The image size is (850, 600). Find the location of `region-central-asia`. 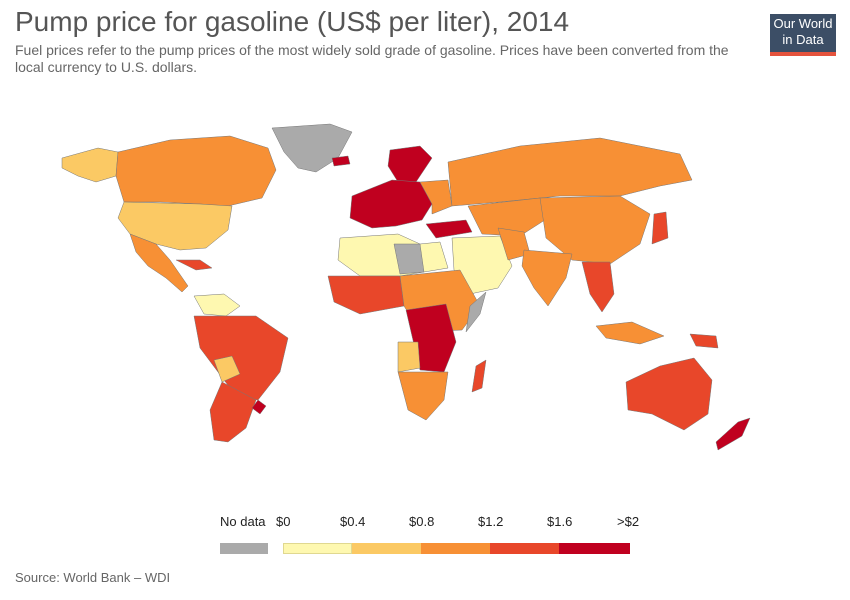

region-central-asia is located at coordinates (508, 217).